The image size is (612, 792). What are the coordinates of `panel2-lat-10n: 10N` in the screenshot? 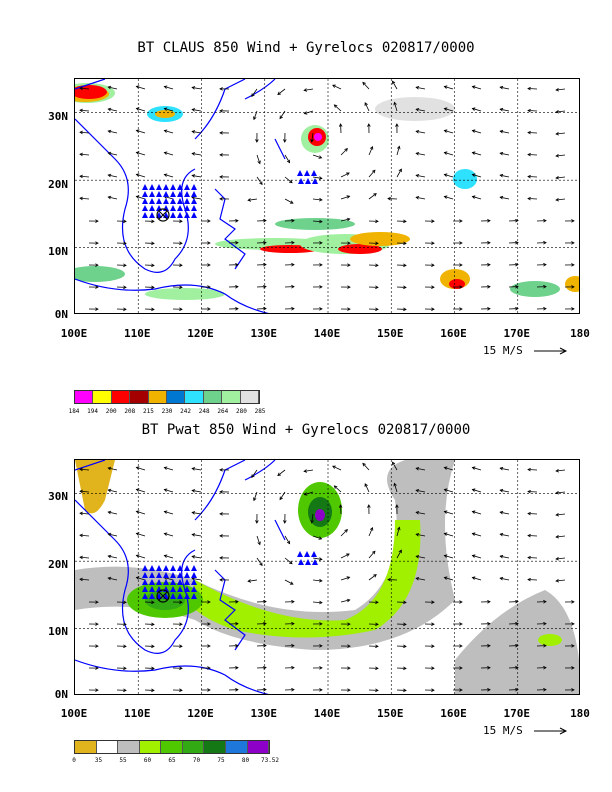 It's located at (58, 631).